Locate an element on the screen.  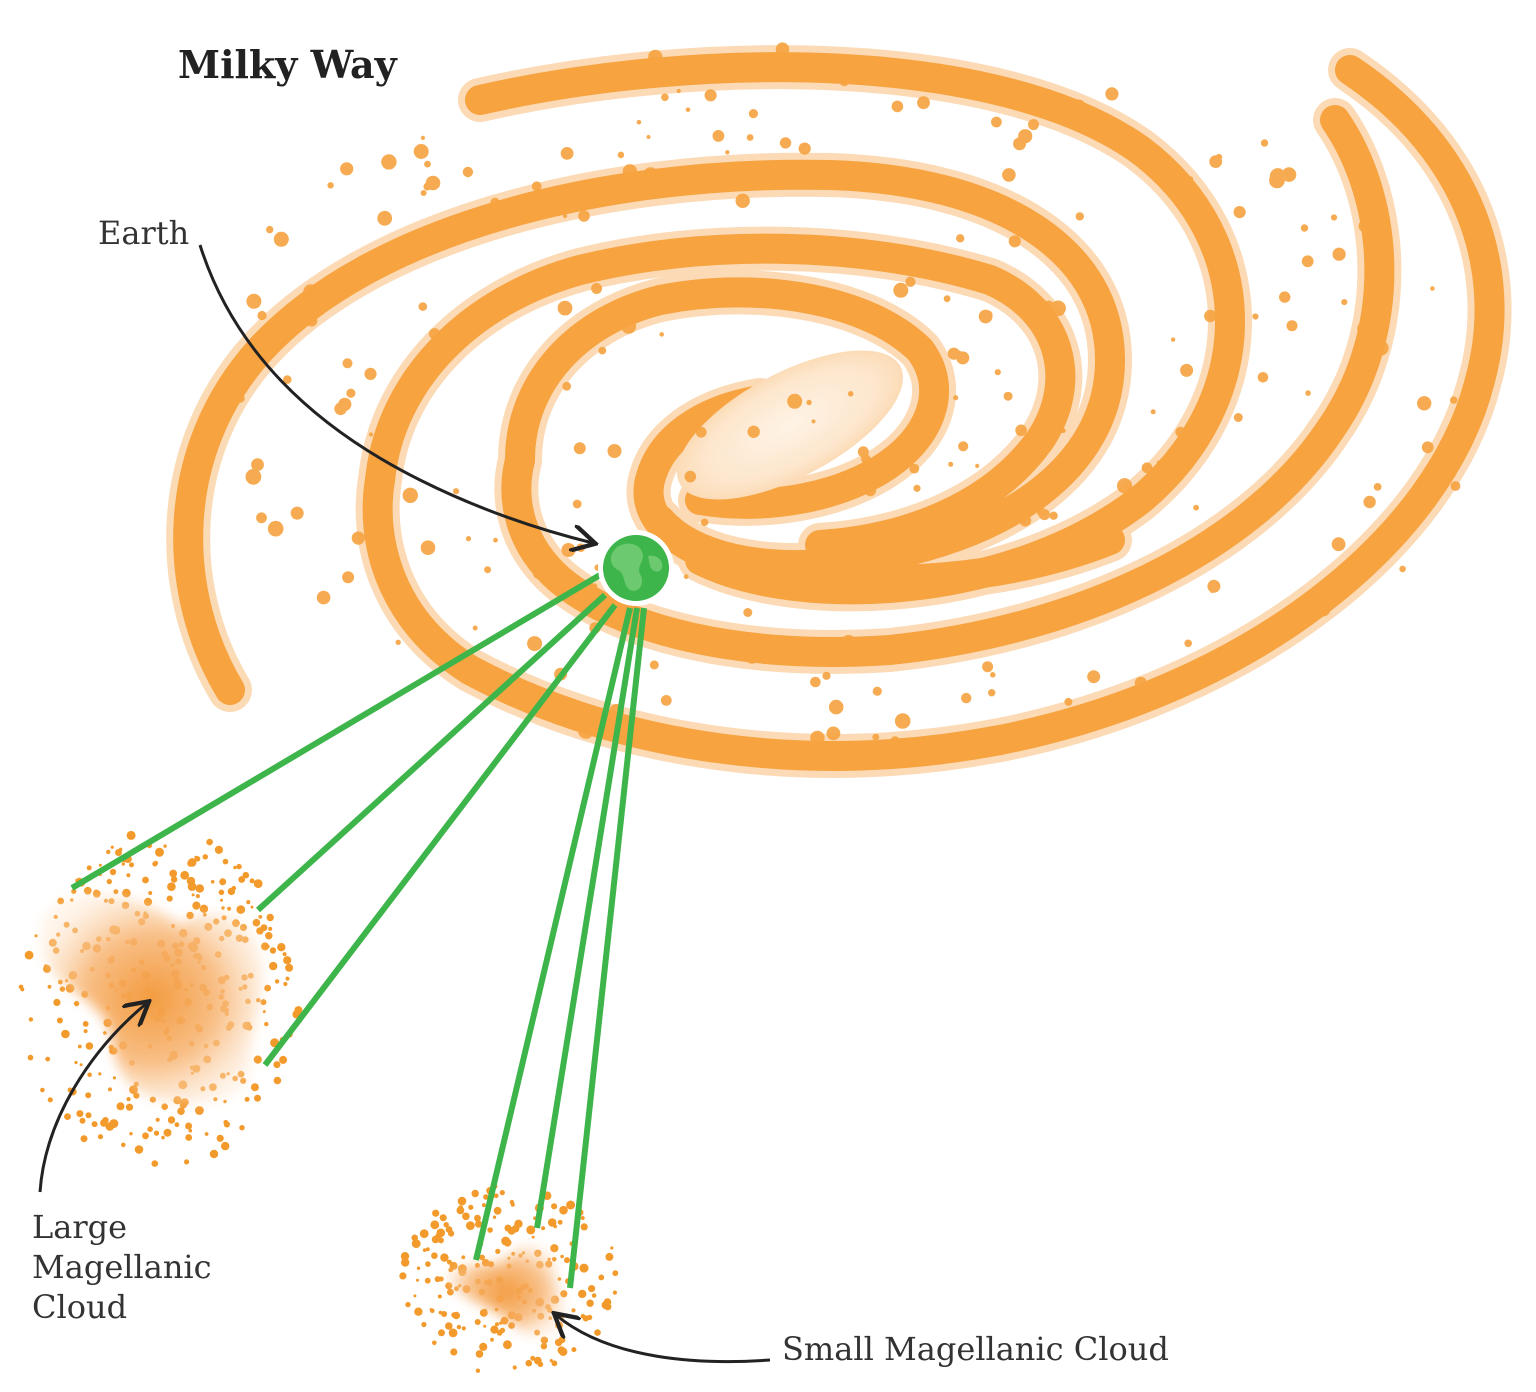
earth-continents-icon is located at coordinates (636, 567).